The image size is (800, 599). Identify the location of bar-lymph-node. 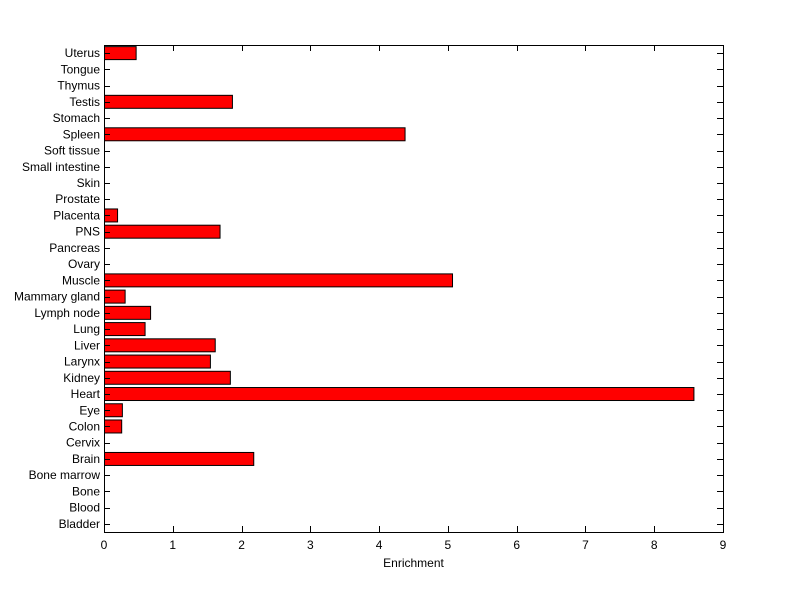
(128, 312).